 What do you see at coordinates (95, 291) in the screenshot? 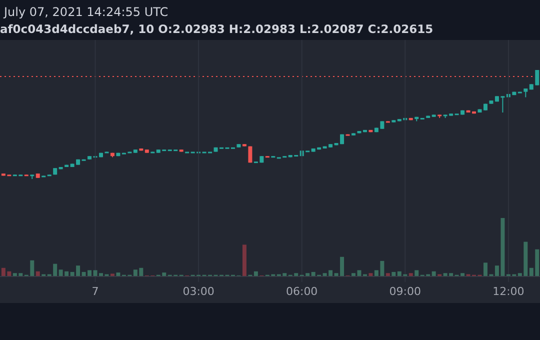
I see `x-tick-label: 7` at bounding box center [95, 291].